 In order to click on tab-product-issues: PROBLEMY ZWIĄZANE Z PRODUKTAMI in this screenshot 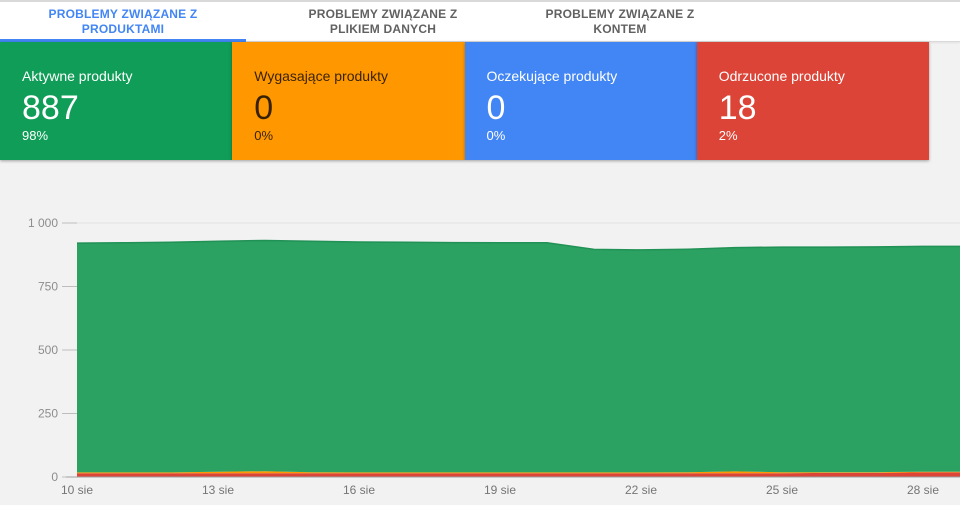, I will do `click(123, 22)`.